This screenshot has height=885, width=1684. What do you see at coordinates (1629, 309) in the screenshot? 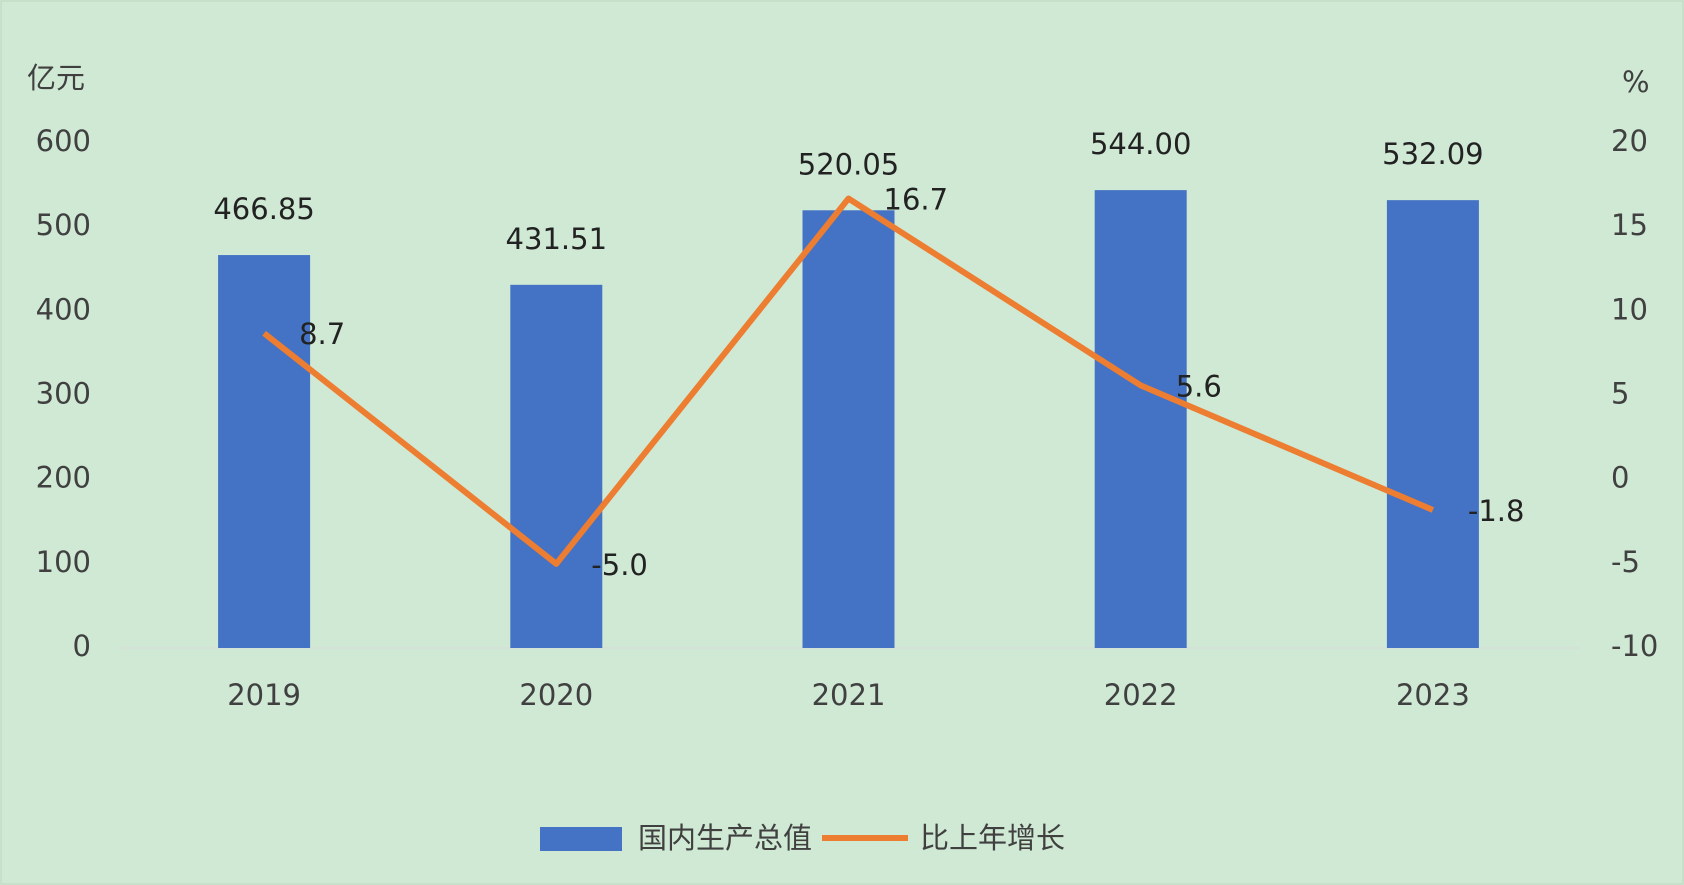
I see `y2-tick-label: 10` at bounding box center [1629, 309].